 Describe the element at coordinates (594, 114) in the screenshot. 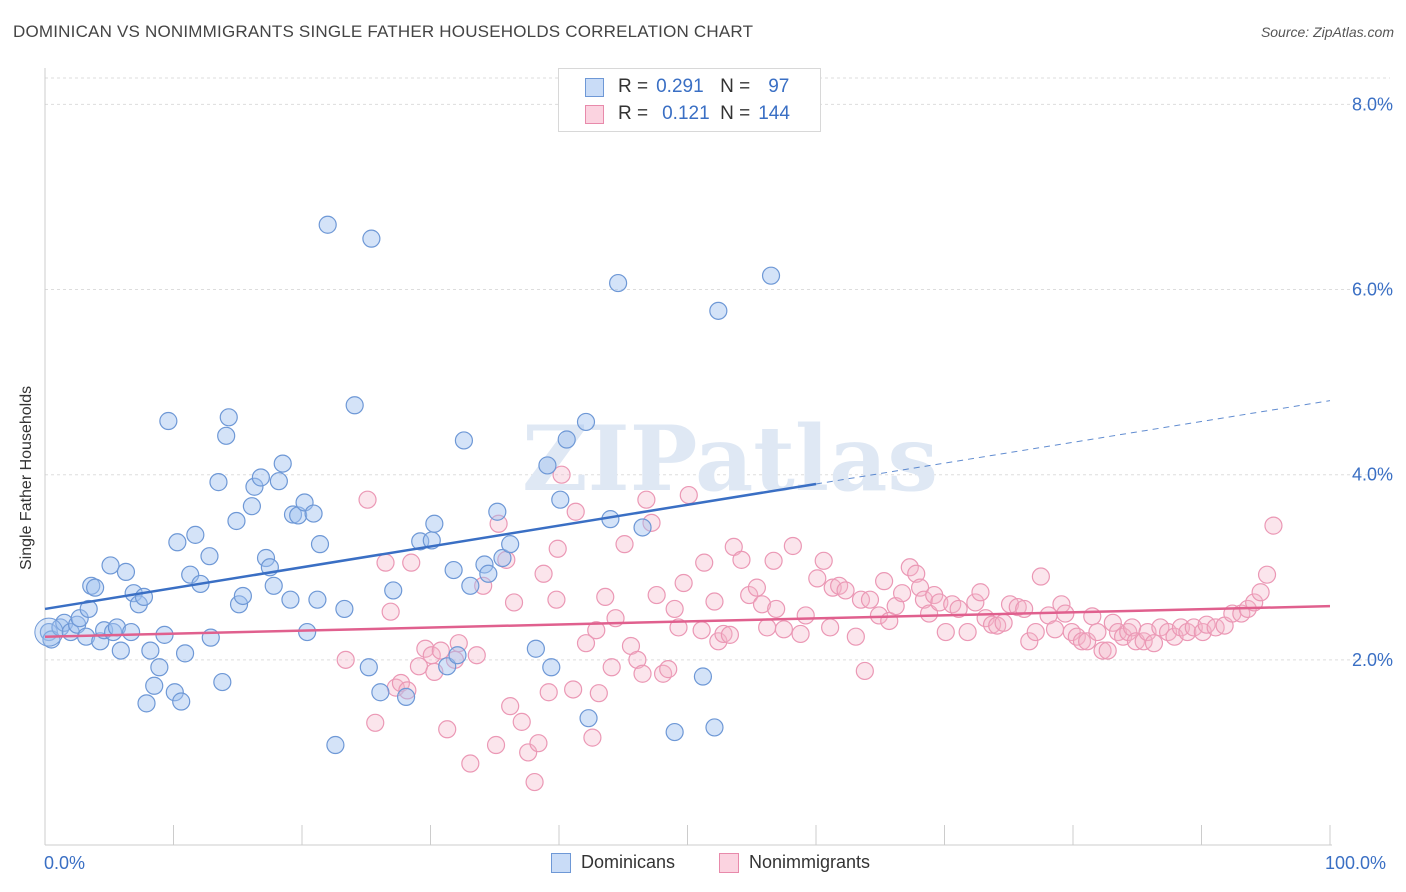

I see `legend-swatch-nonimmigrants` at that location.